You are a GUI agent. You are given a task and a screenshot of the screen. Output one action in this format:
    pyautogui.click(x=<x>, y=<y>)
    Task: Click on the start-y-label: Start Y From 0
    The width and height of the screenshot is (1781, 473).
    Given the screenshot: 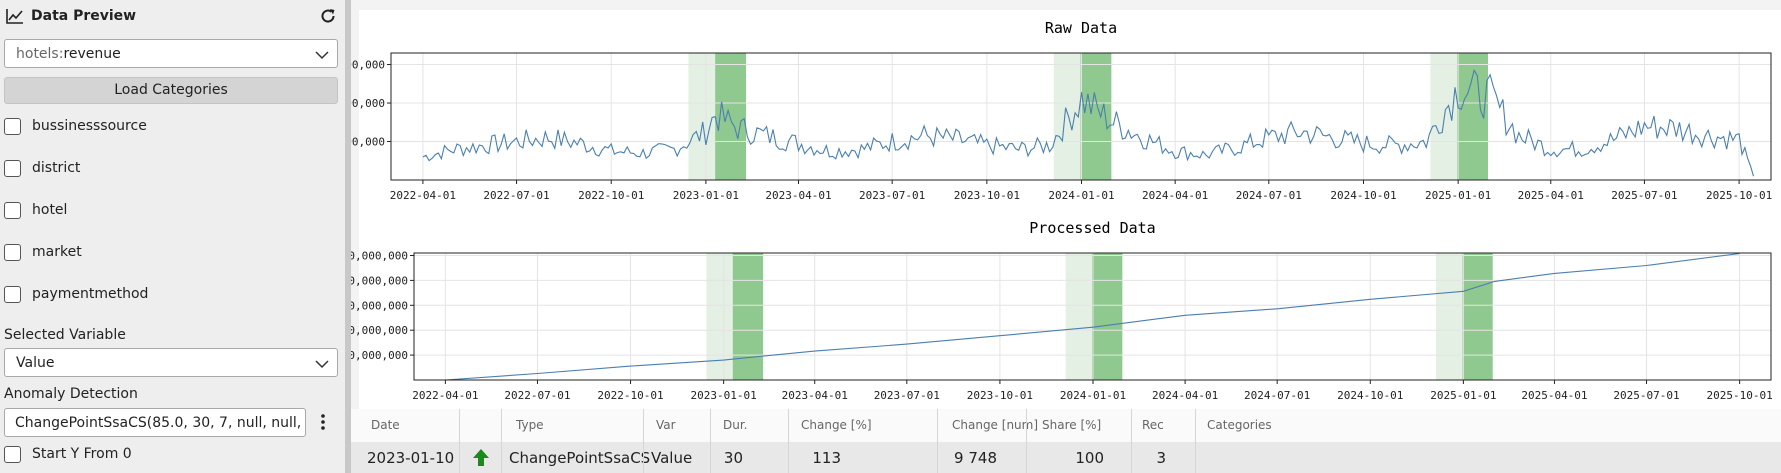 What is the action you would take?
    pyautogui.click(x=82, y=454)
    